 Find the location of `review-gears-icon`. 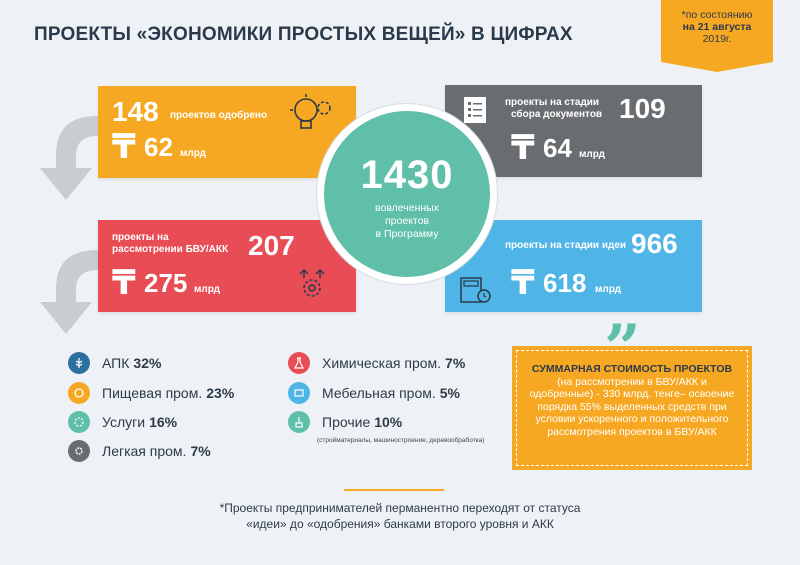

review-gears-icon is located at coordinates (312, 282).